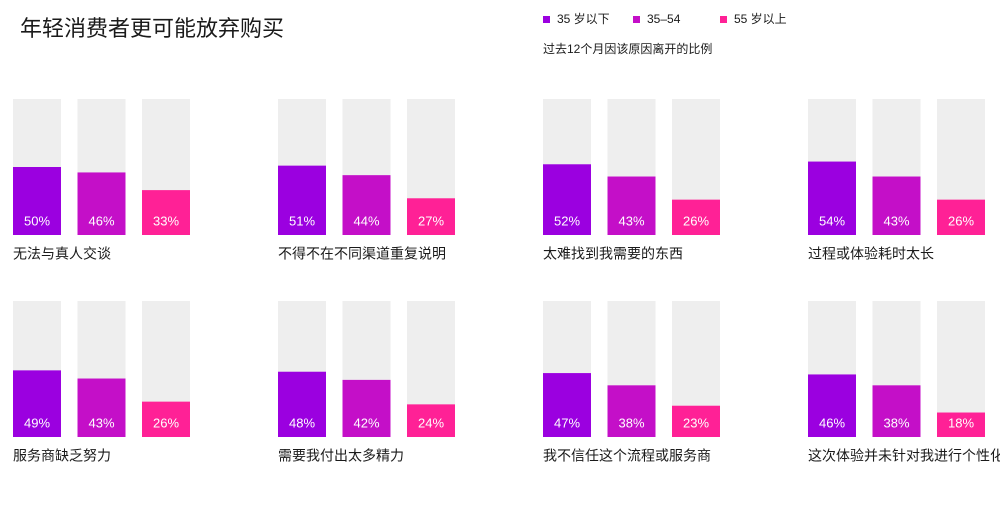 This screenshot has width=1000, height=510. I want to click on legend-label: 55 岁以上, so click(760, 18).